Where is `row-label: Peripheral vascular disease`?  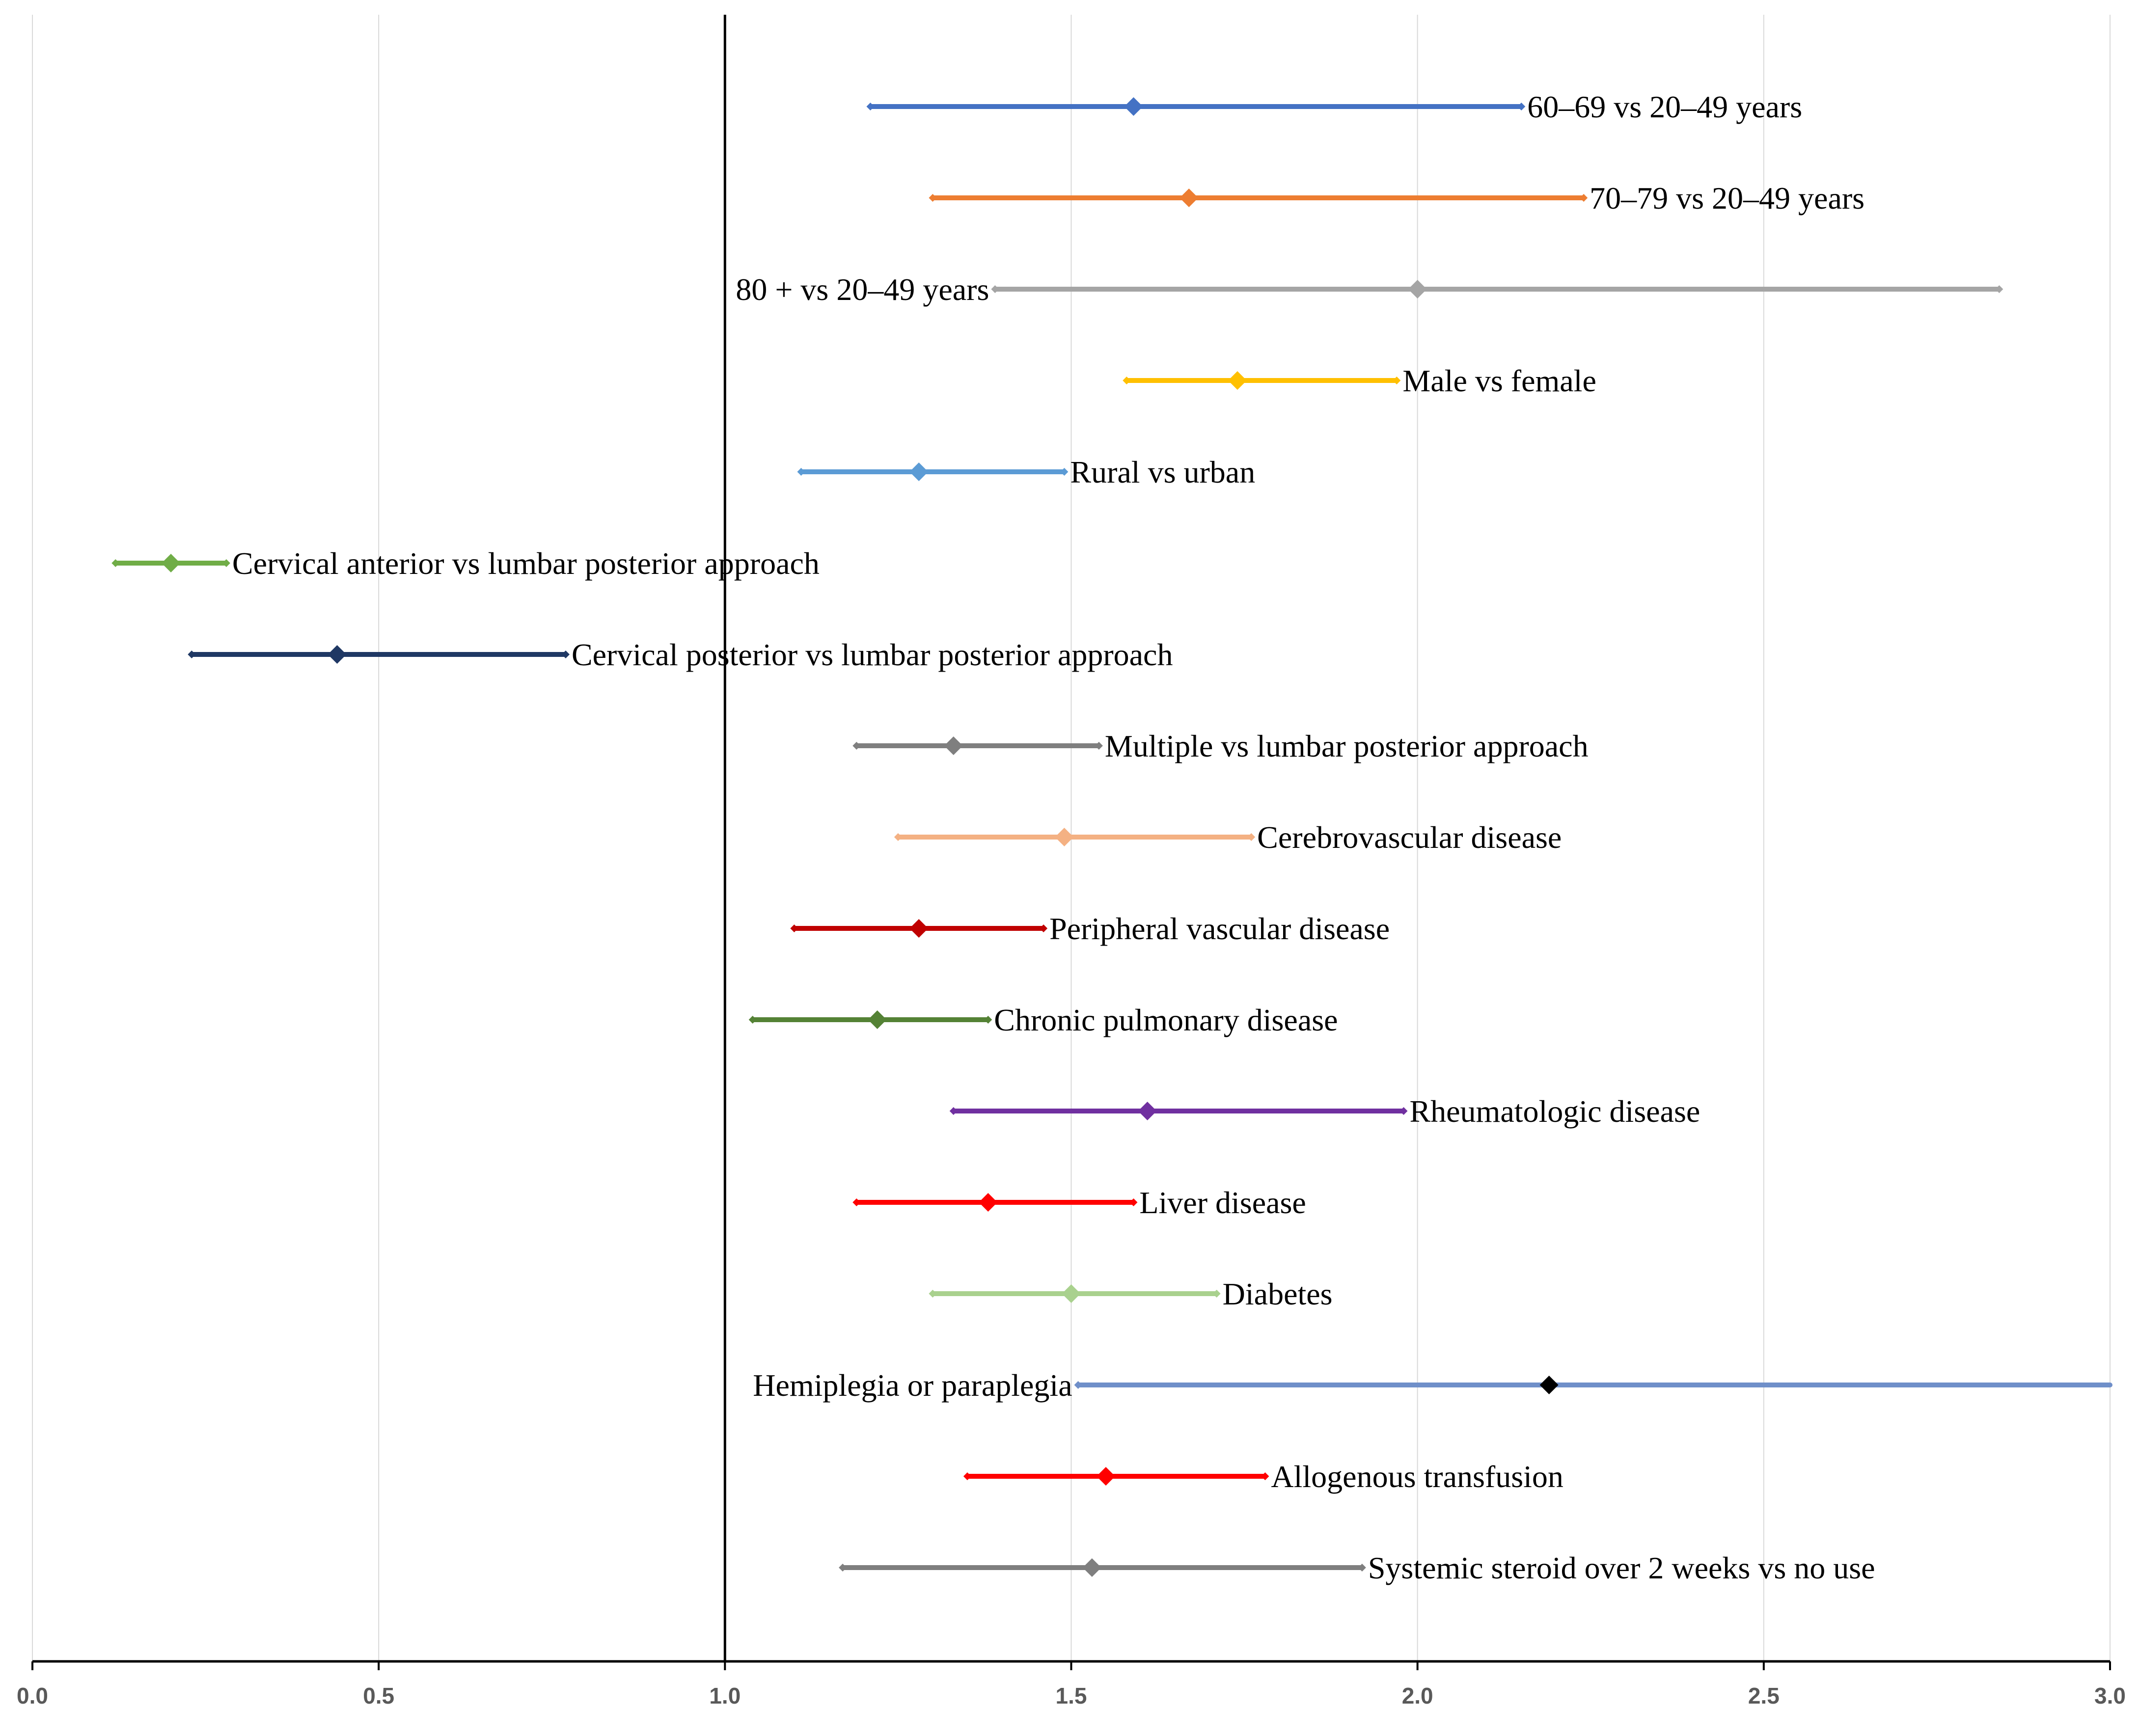 row-label: Peripheral vascular disease is located at coordinates (1219, 928).